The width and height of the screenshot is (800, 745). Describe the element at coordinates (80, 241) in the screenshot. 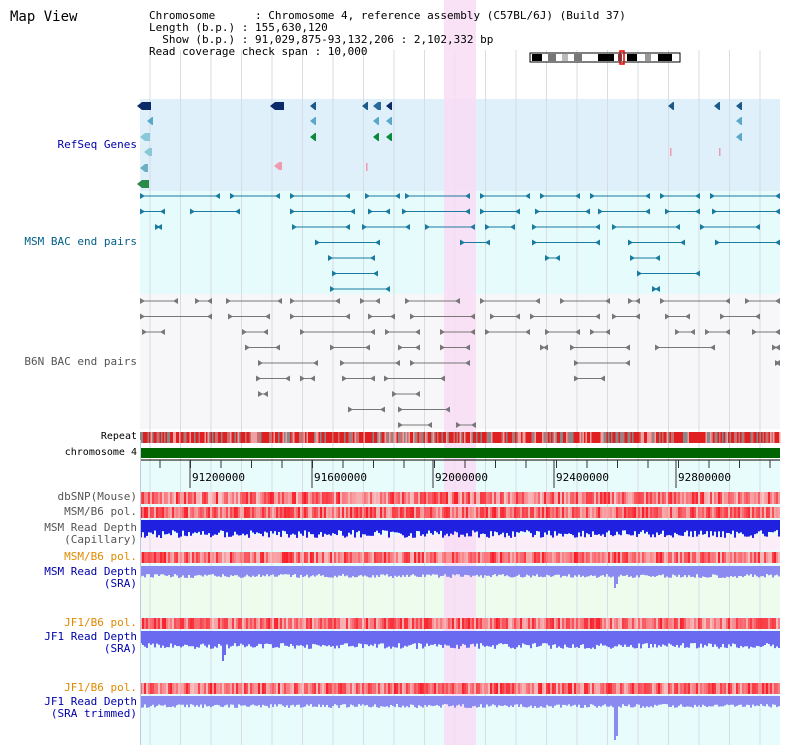

I see `track-label-msm-bac-end-pairs: MSM BAC end pairs` at that location.